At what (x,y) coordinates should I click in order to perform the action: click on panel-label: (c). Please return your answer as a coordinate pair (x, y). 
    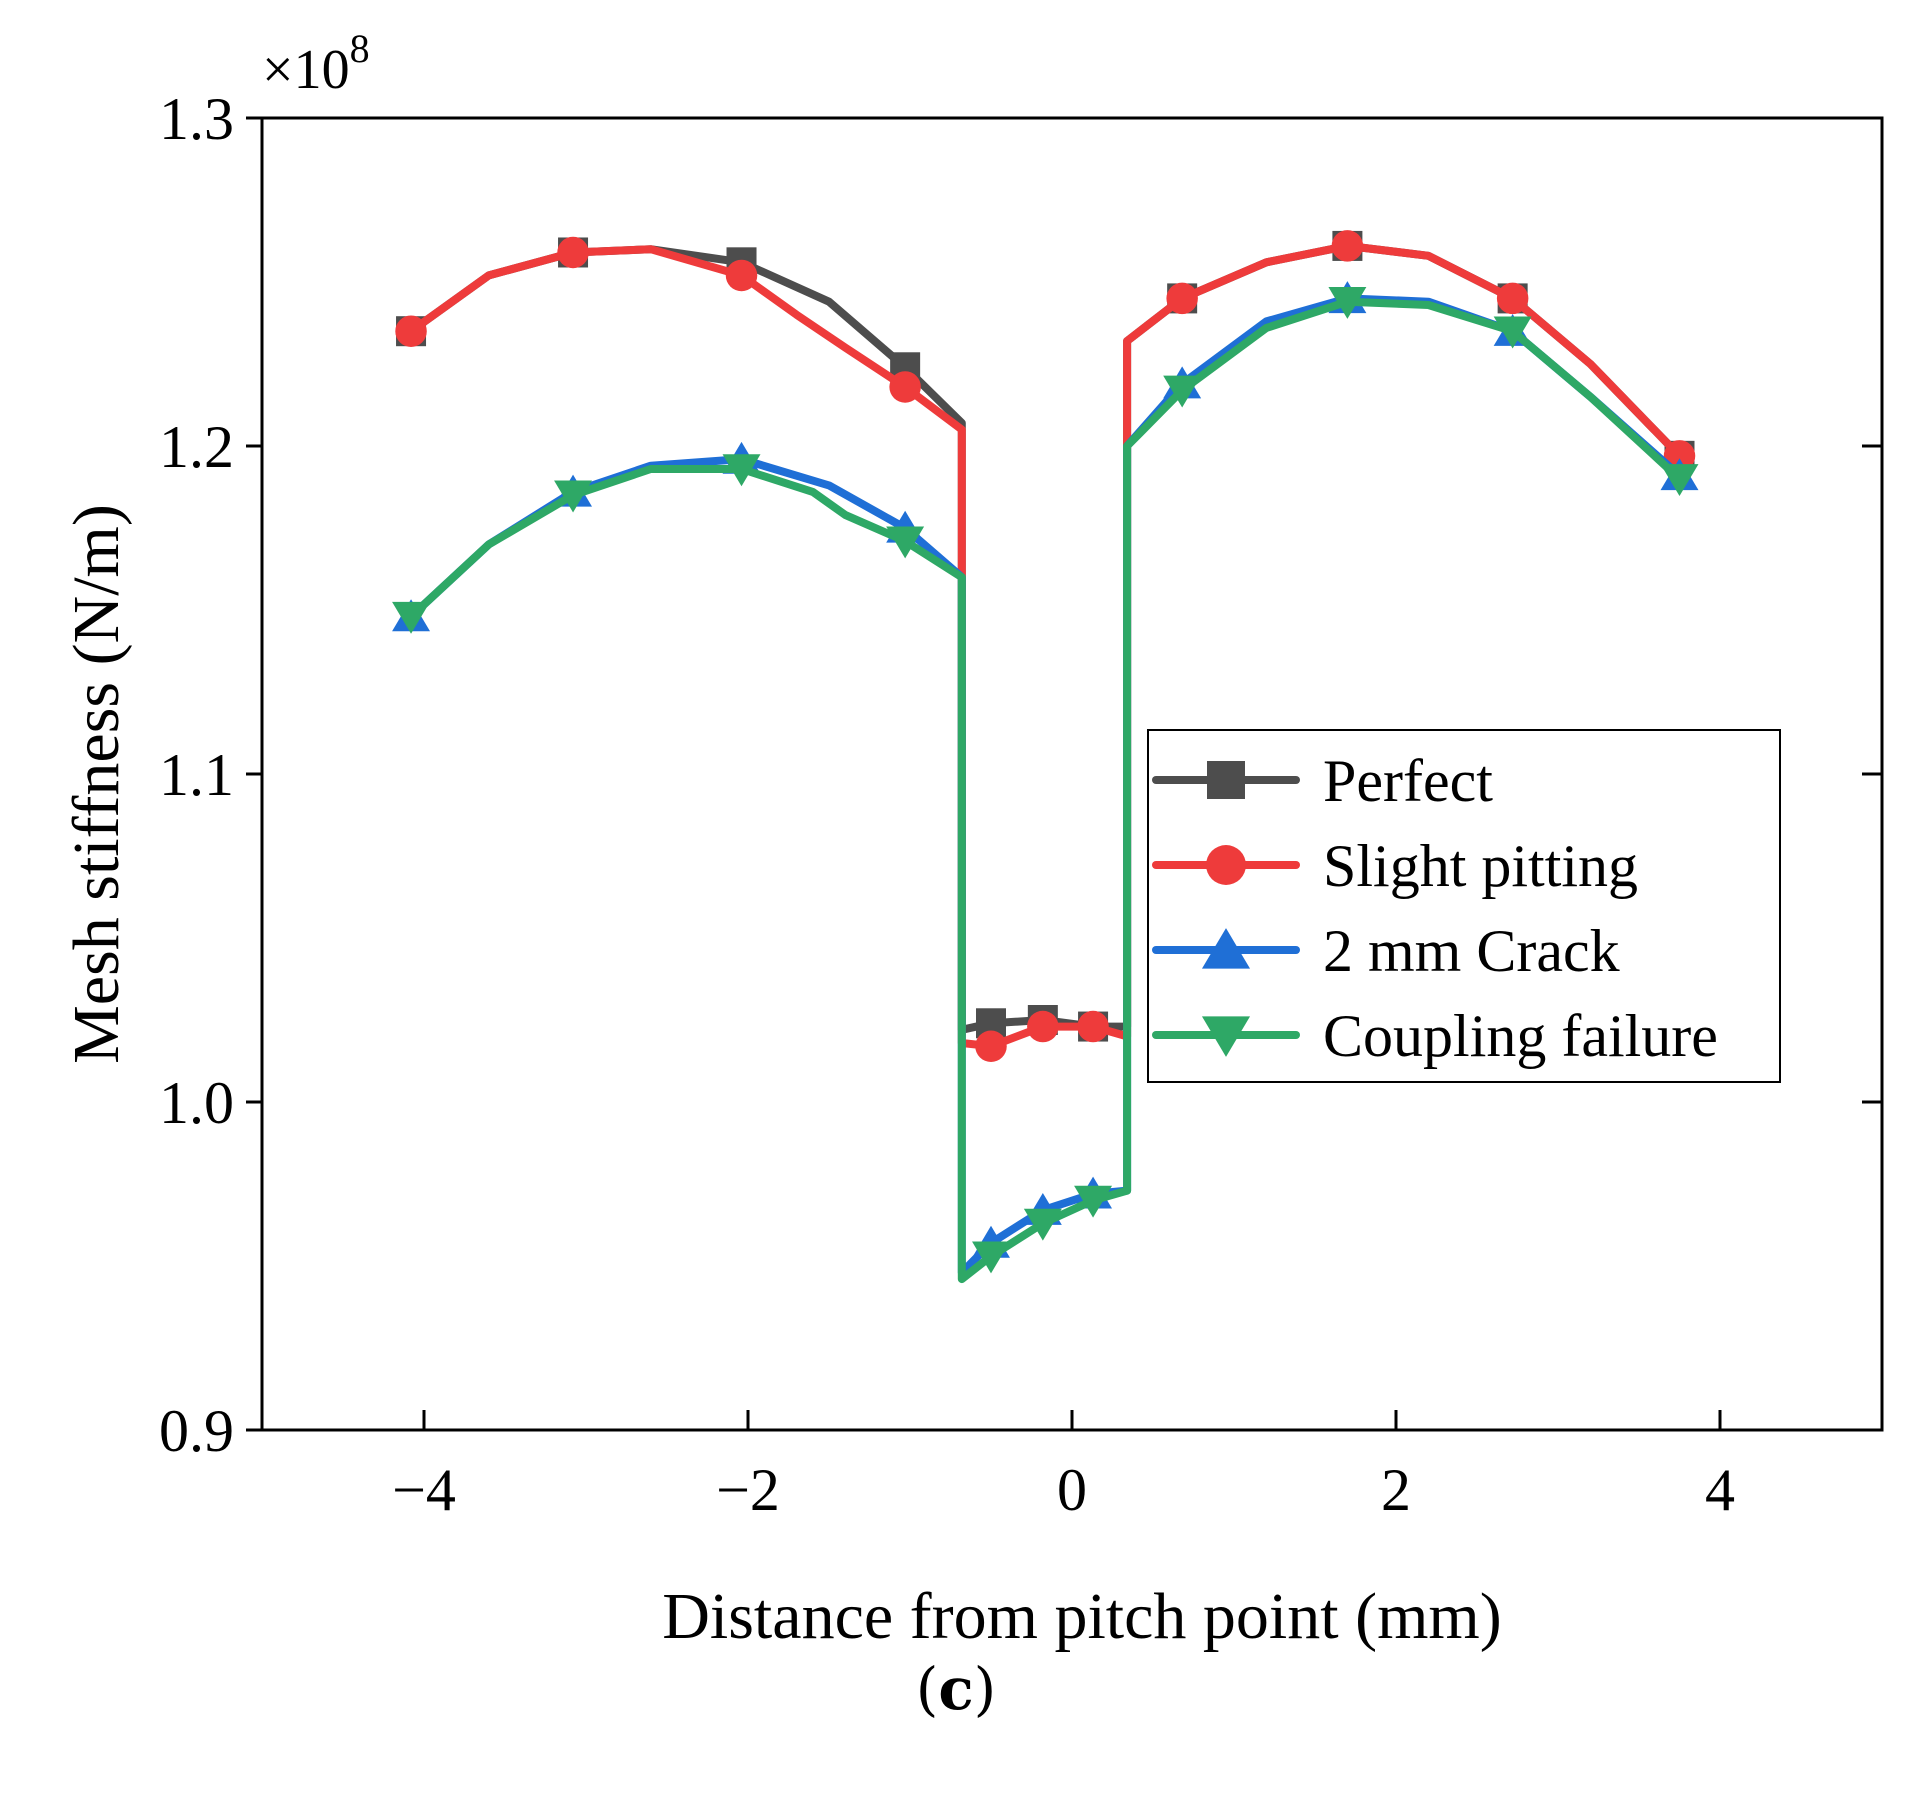
    Looking at the image, I should click on (956, 1689).